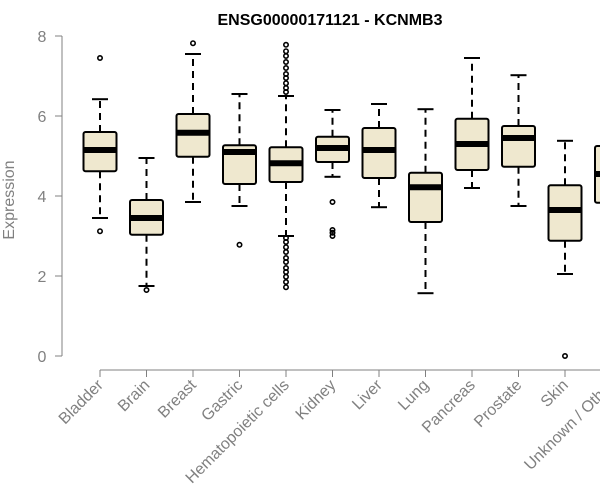 The image size is (600, 500). I want to click on box-skin, so click(565, 249).